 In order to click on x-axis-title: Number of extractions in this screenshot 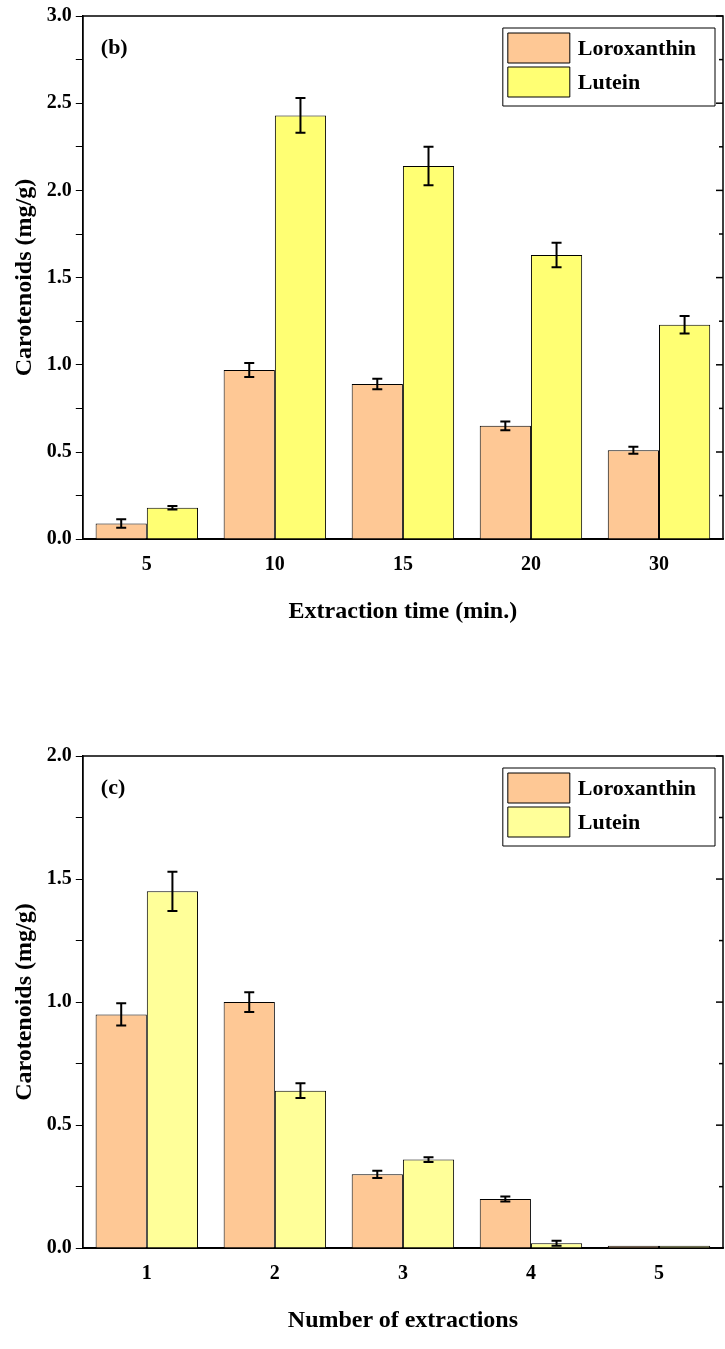, I will do `click(402, 1318)`.